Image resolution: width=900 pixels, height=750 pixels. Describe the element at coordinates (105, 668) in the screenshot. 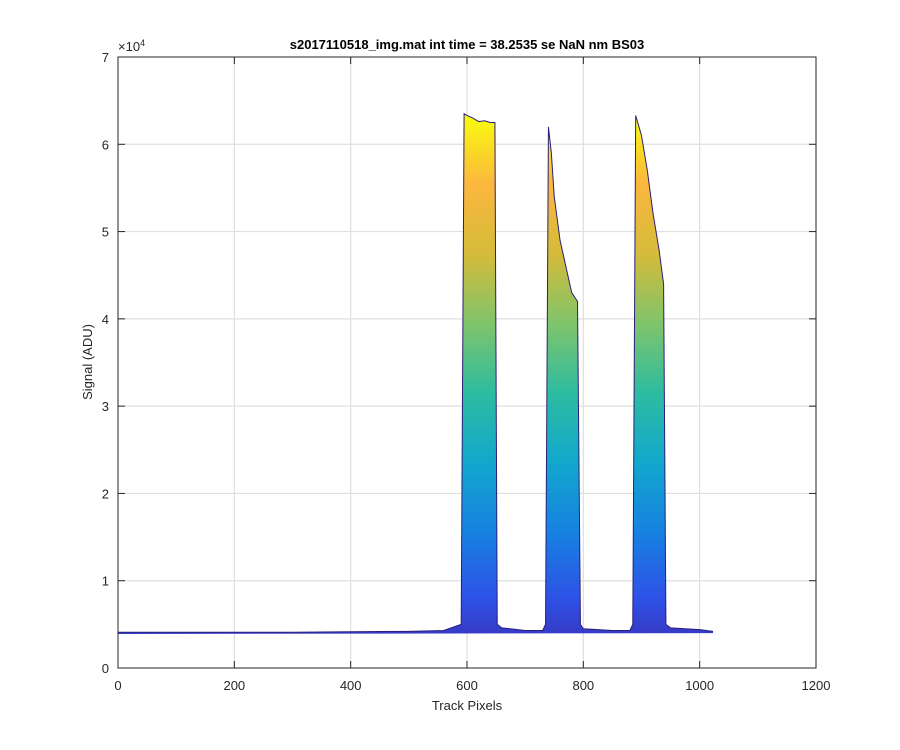

I see `y-tick-label: 0` at that location.